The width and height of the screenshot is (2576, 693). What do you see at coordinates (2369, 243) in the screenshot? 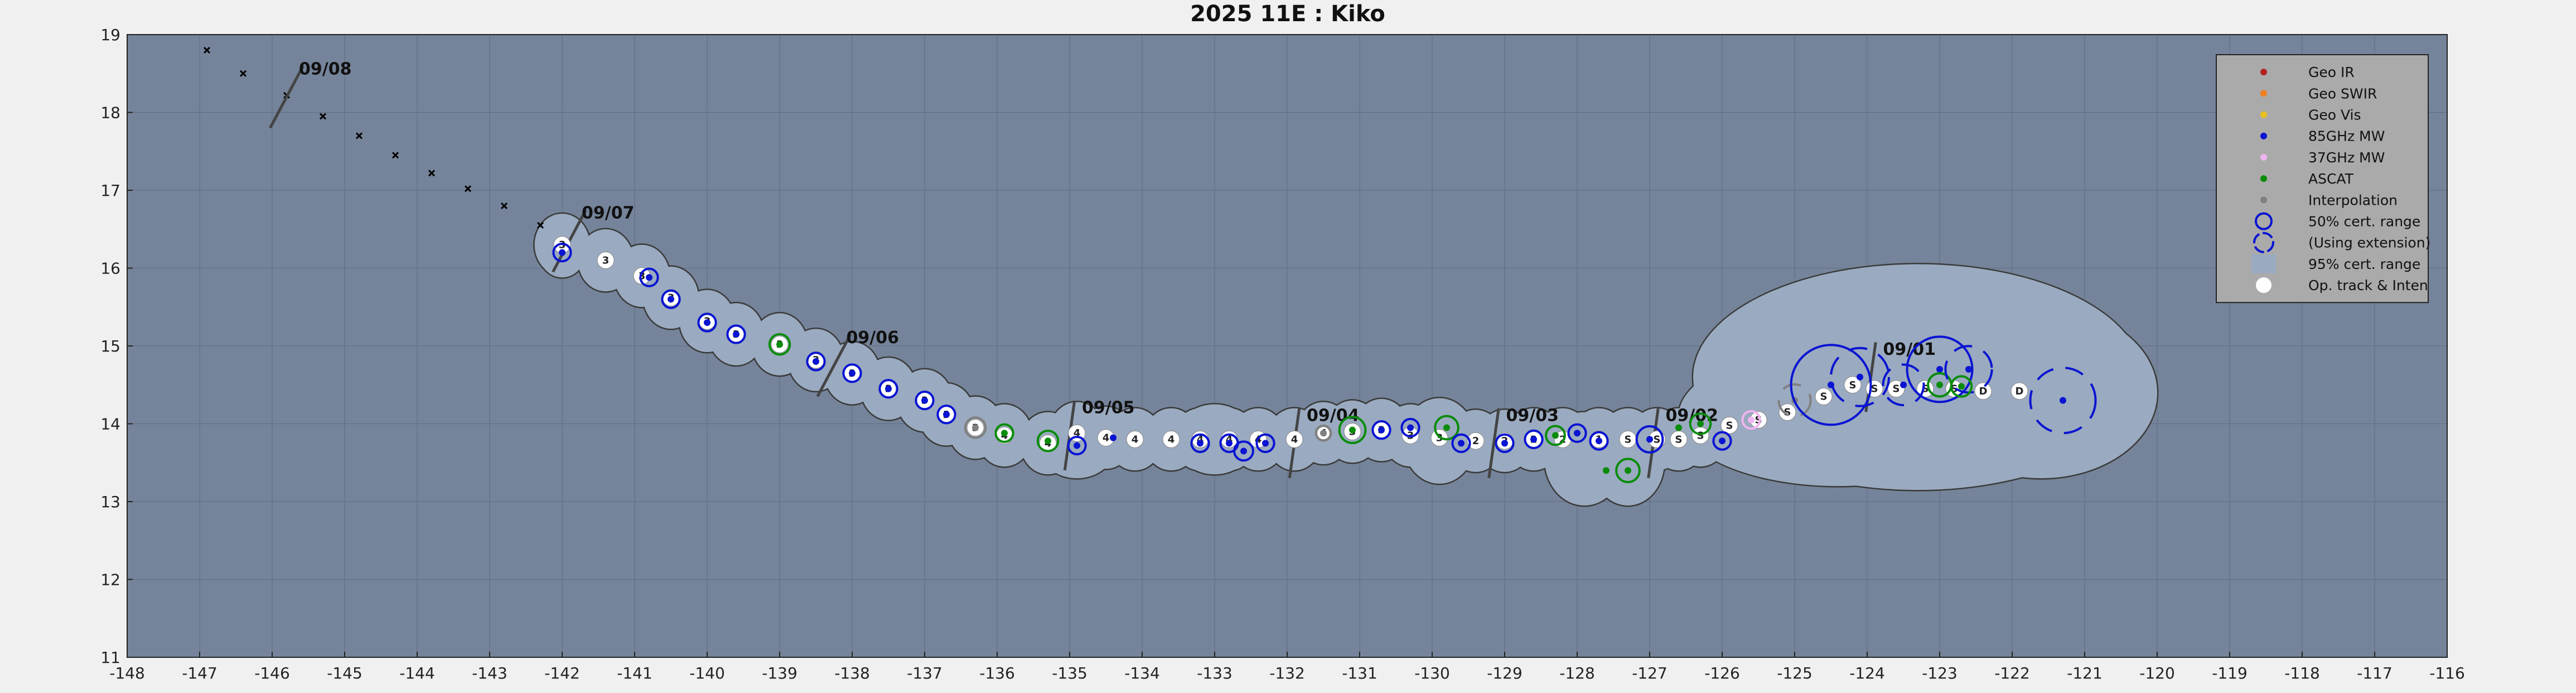
I see `legend-label: (Using extension)` at bounding box center [2369, 243].